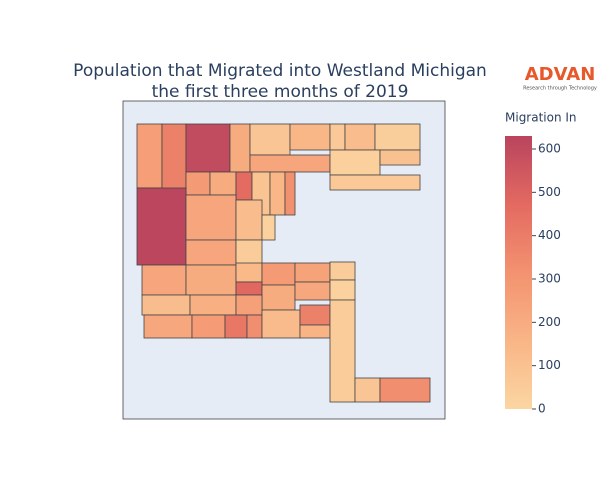 Image resolution: width=600 pixels, height=504 pixels. Describe the element at coordinates (549, 149) in the screenshot. I see `colorbar-tick-label: 600` at that location.